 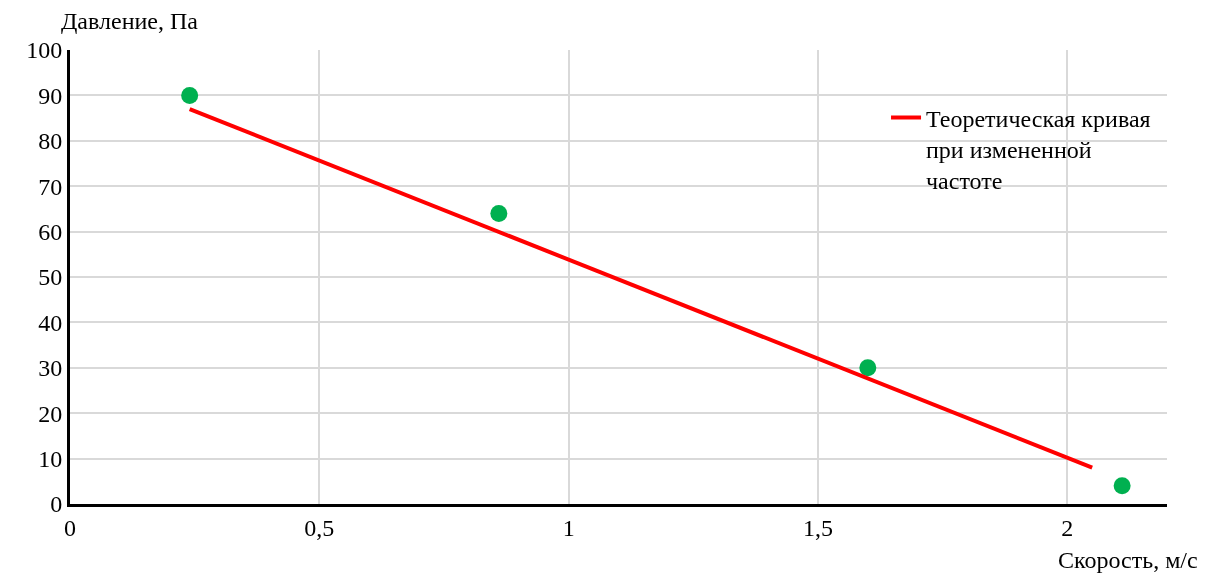 I want to click on y-tick-label: 80, so click(x=50, y=141).